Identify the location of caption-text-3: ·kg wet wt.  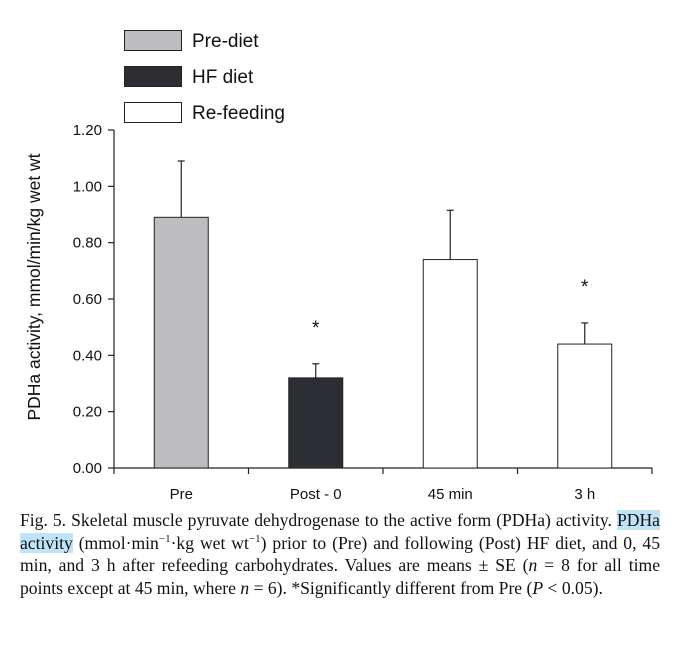
(209, 542).